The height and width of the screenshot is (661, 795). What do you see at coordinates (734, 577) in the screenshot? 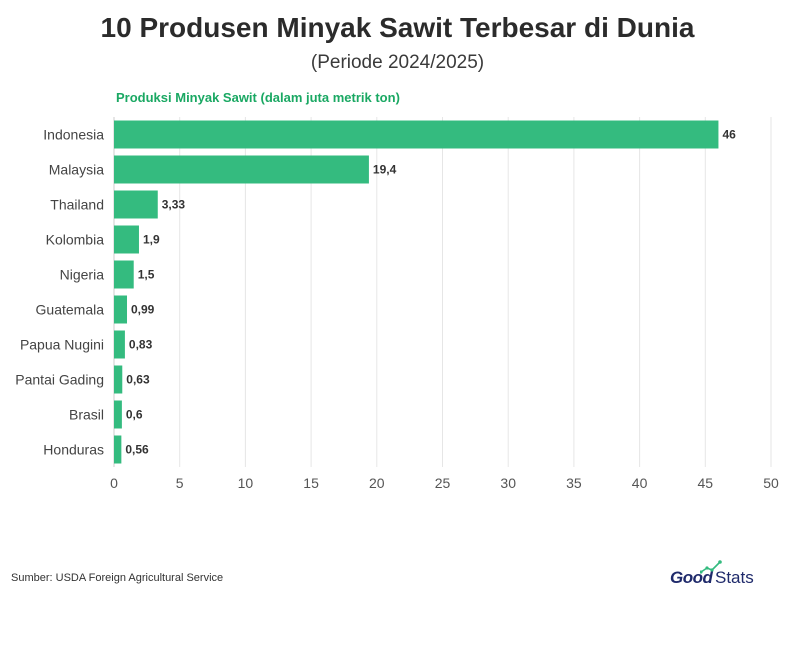
I see `logo-stats-text: Stats` at bounding box center [734, 577].